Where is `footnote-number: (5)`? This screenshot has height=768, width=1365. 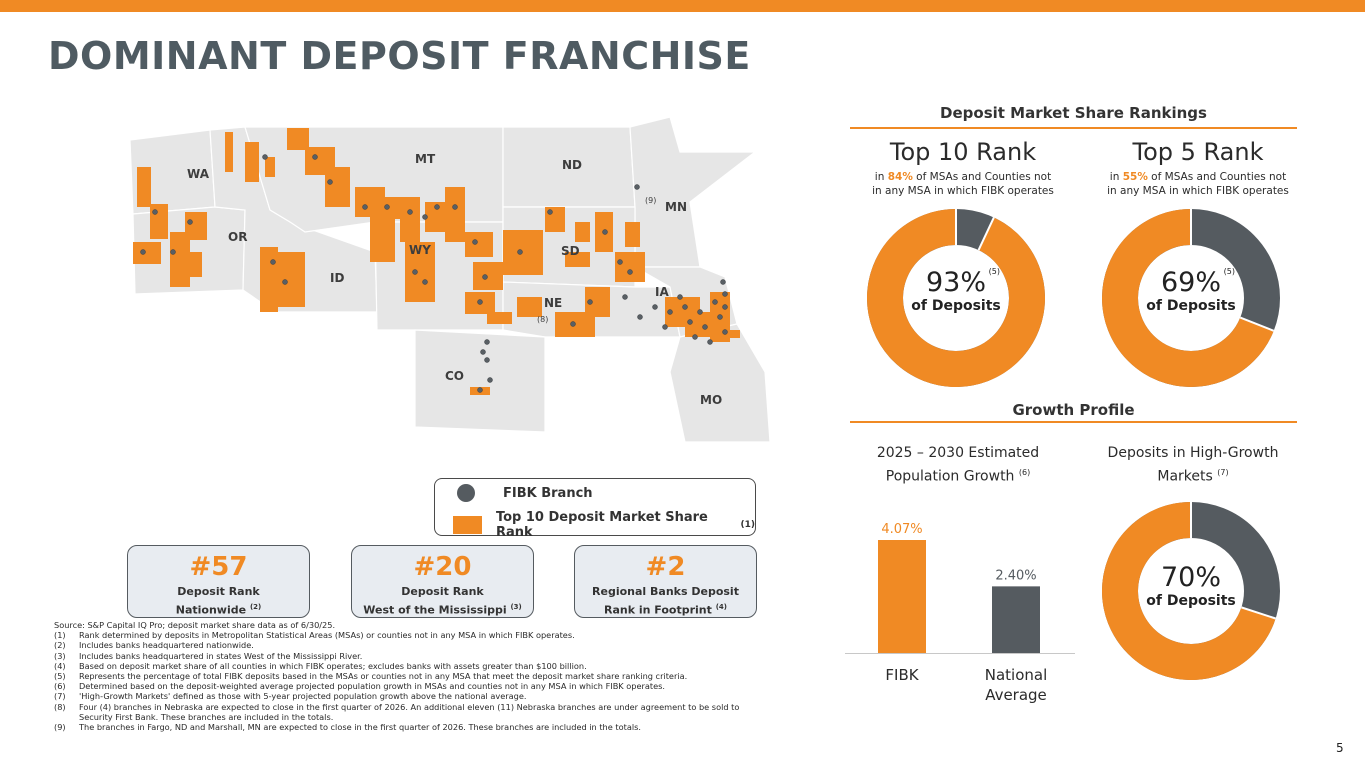
footnote-number: (5) is located at coordinates (60, 676).